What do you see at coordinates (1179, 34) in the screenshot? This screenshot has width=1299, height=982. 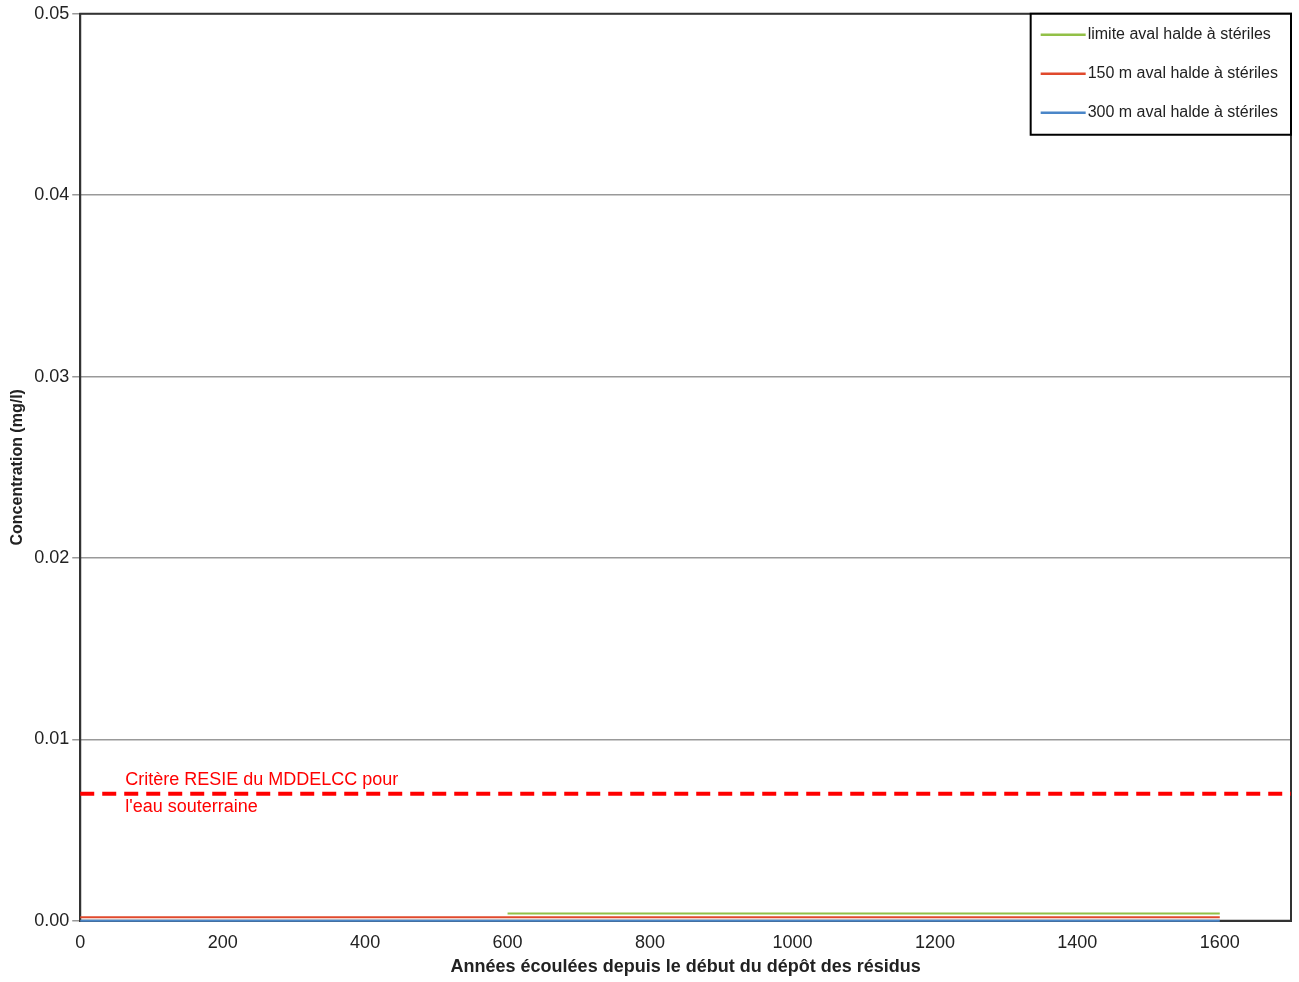 I see `legend-label: limite aval halde à stériles` at bounding box center [1179, 34].